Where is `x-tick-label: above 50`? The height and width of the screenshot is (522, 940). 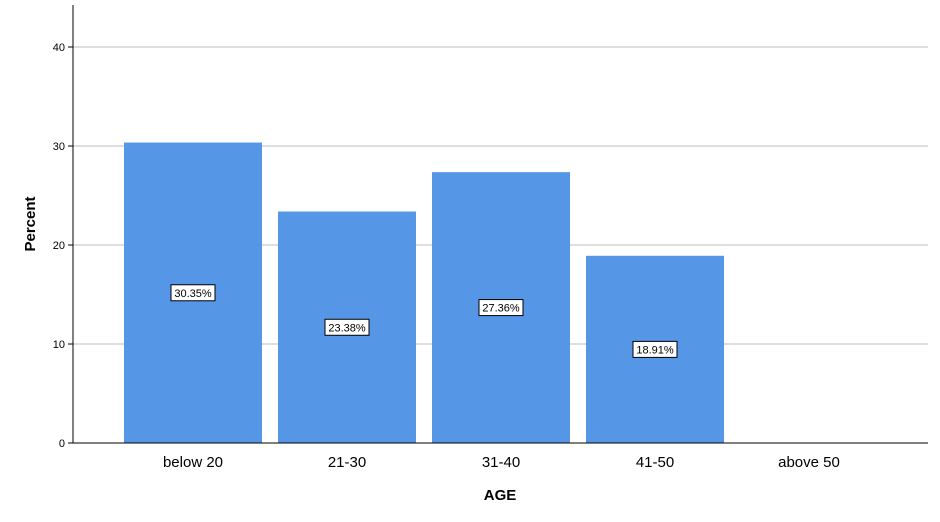 x-tick-label: above 50 is located at coordinates (809, 462).